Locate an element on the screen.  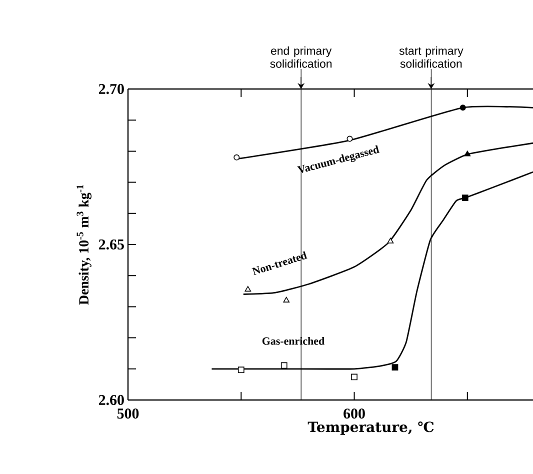
y-tick-label: 2.60 is located at coordinates (111, 400).